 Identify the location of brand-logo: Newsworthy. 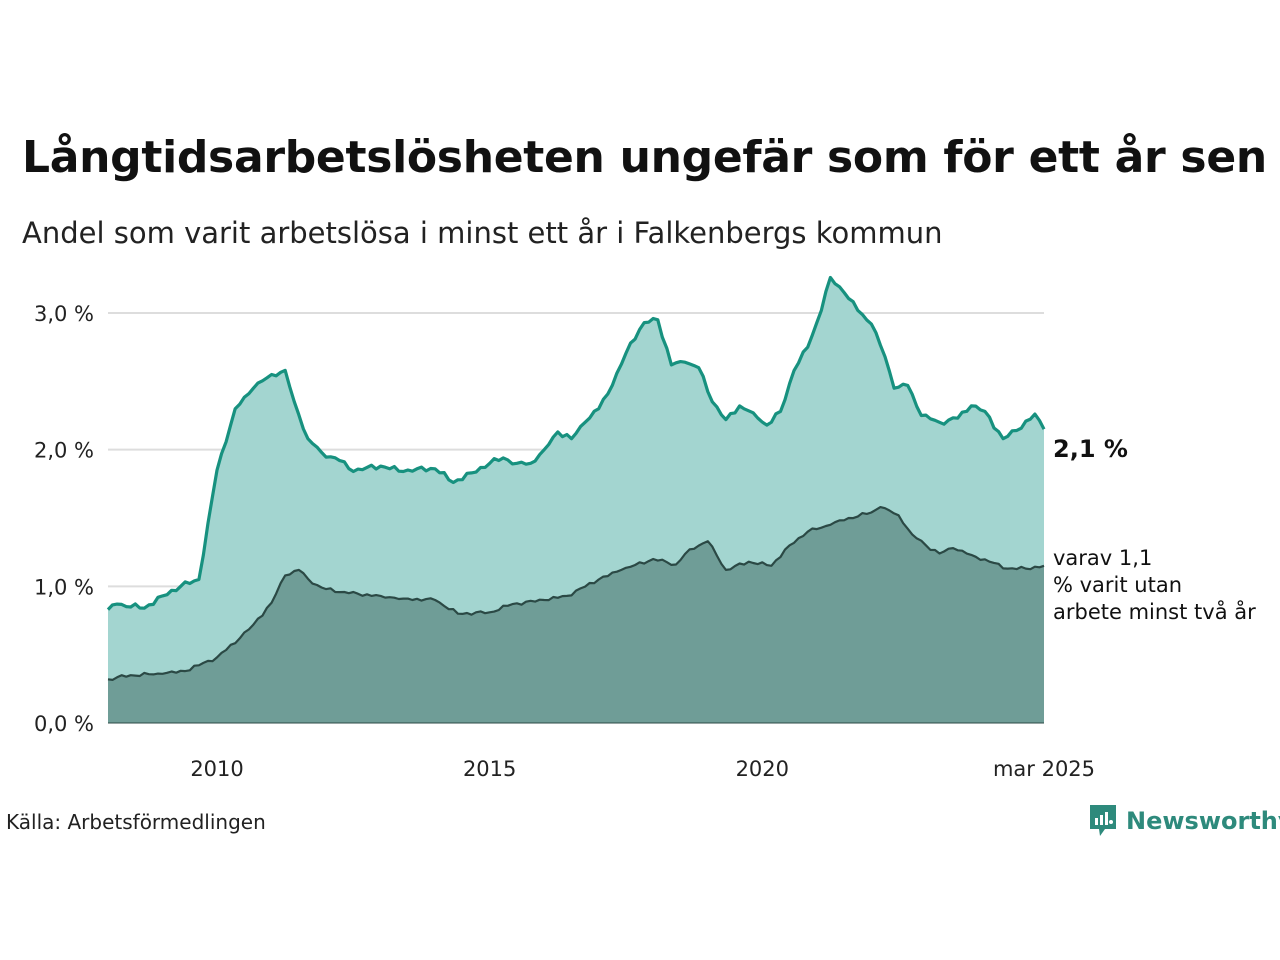
(1184, 821).